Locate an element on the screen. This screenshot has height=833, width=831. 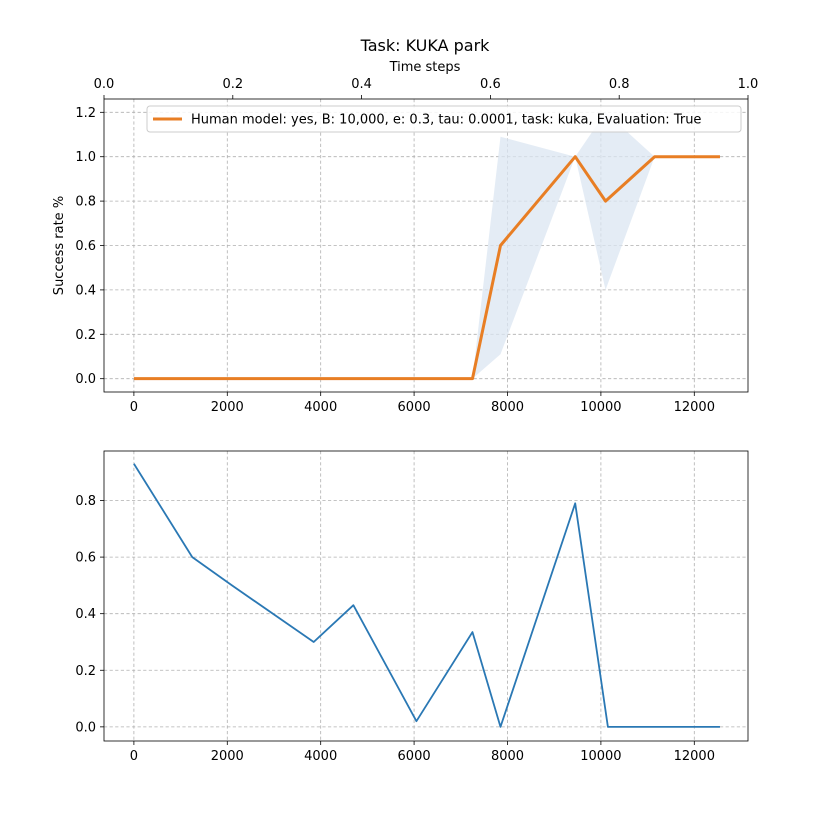
chart-title: Task: KUKA park is located at coordinates (425, 45).